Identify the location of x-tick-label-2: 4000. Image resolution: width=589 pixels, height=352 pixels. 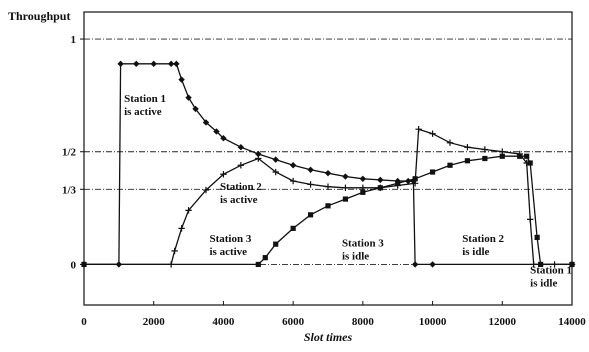
(223, 322).